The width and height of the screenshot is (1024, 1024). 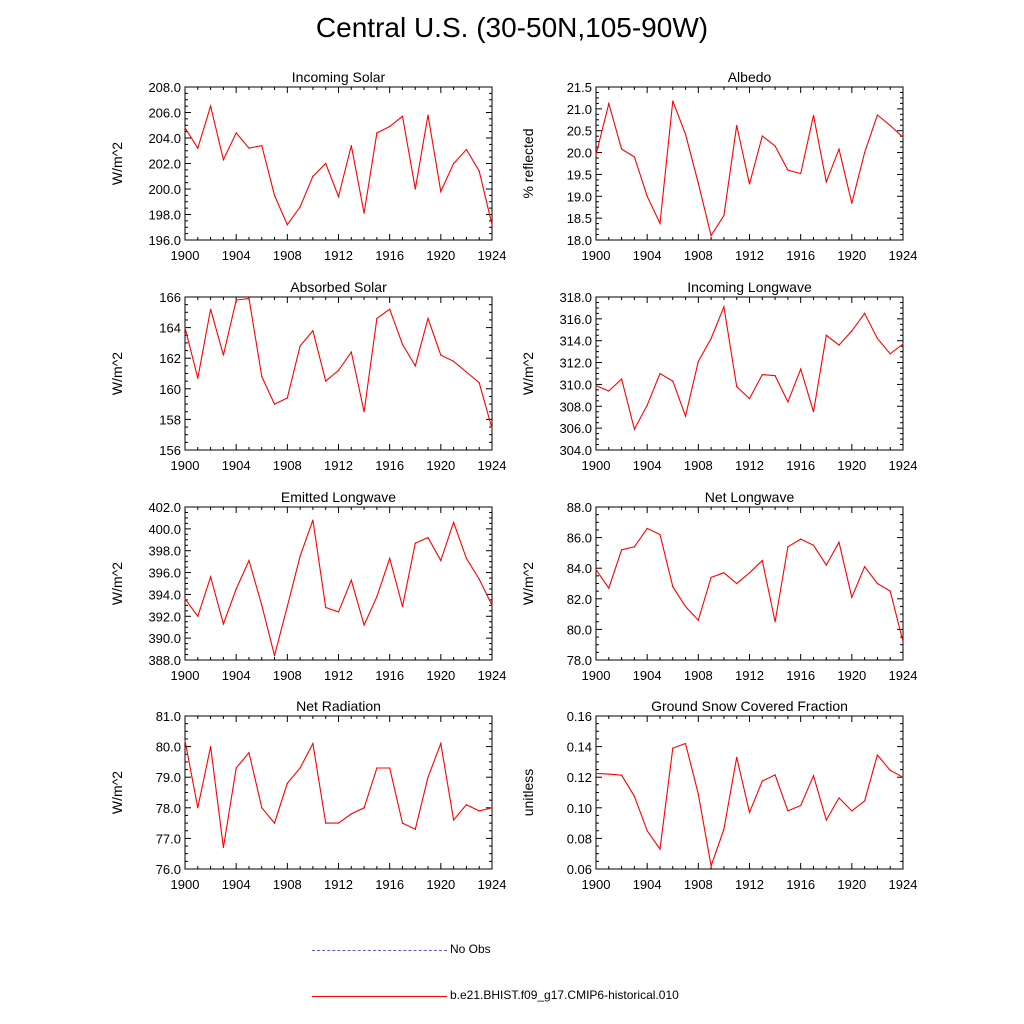 I want to click on y-axis-label: unitless, so click(x=528, y=792).